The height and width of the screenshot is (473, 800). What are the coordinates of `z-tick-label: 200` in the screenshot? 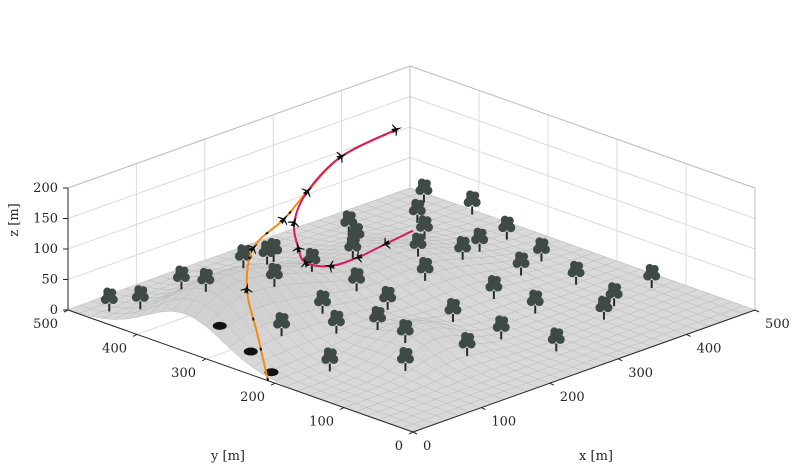 It's located at (45, 188).